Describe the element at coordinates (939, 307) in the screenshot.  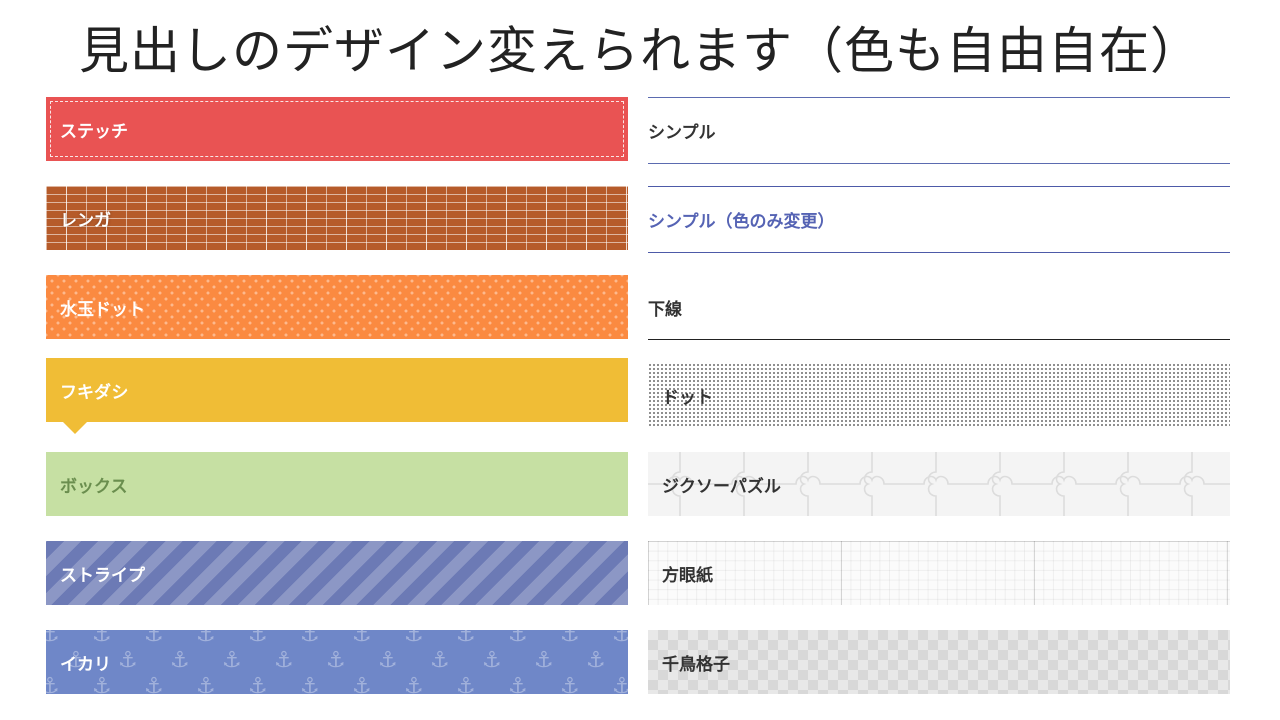
I see `heading-underline: 下線` at that location.